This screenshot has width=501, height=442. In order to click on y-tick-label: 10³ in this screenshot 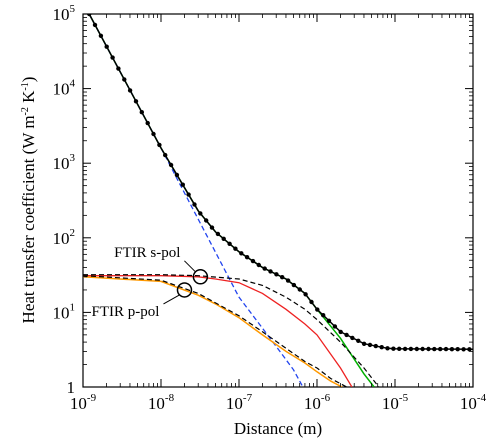, I will do `click(64, 162)`.